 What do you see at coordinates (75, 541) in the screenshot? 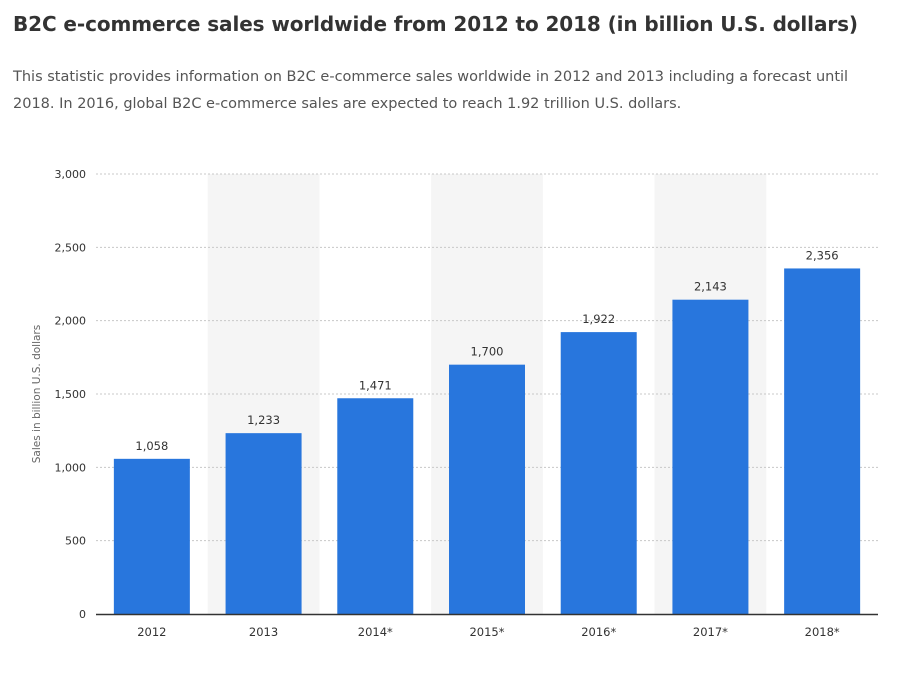
I see `y-tick-label: 500` at bounding box center [75, 541].